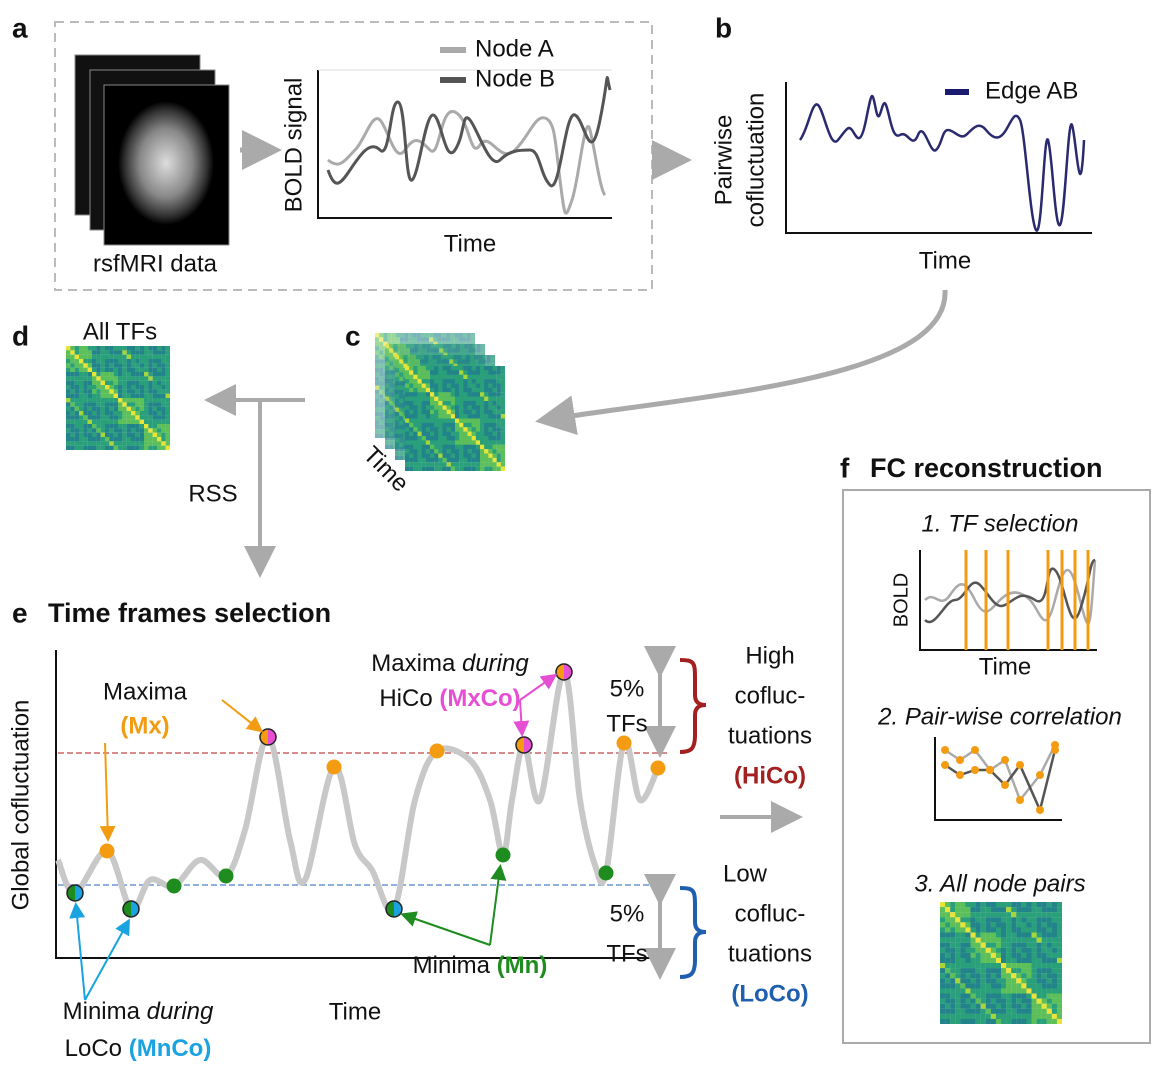 The height and width of the screenshot is (1068, 1155). I want to click on tf-markers, so click(1027, 600).